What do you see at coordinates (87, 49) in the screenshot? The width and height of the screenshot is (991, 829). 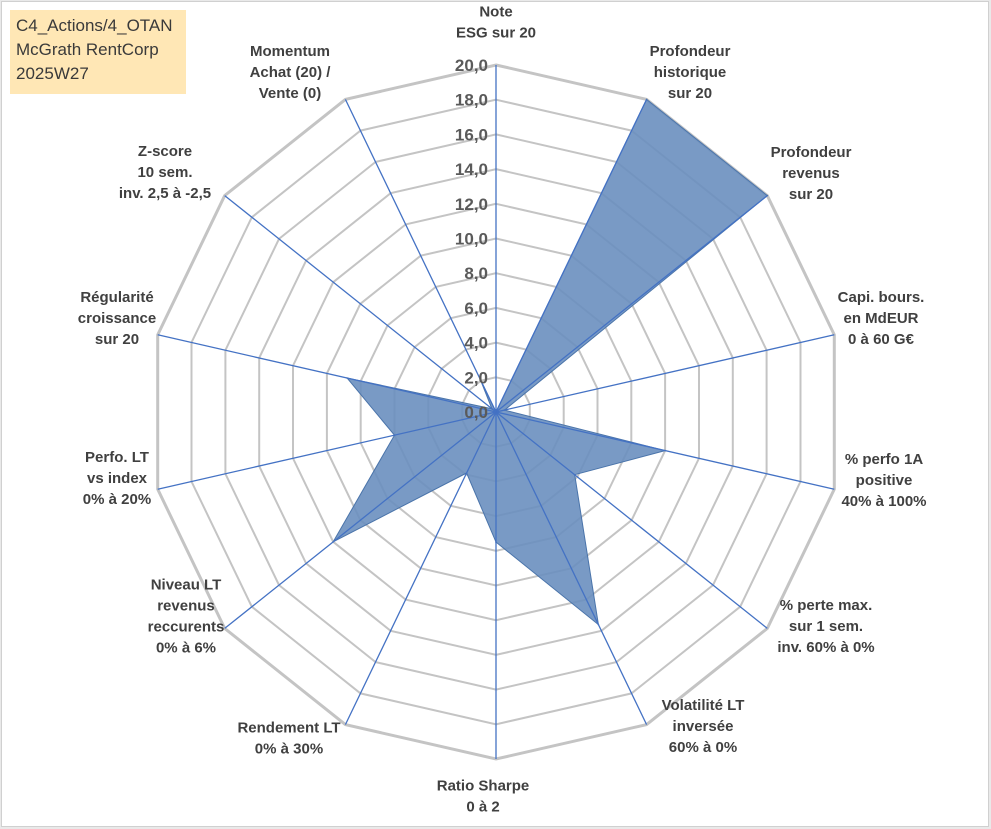 I see `info-company: McGrath RentCorp` at bounding box center [87, 49].